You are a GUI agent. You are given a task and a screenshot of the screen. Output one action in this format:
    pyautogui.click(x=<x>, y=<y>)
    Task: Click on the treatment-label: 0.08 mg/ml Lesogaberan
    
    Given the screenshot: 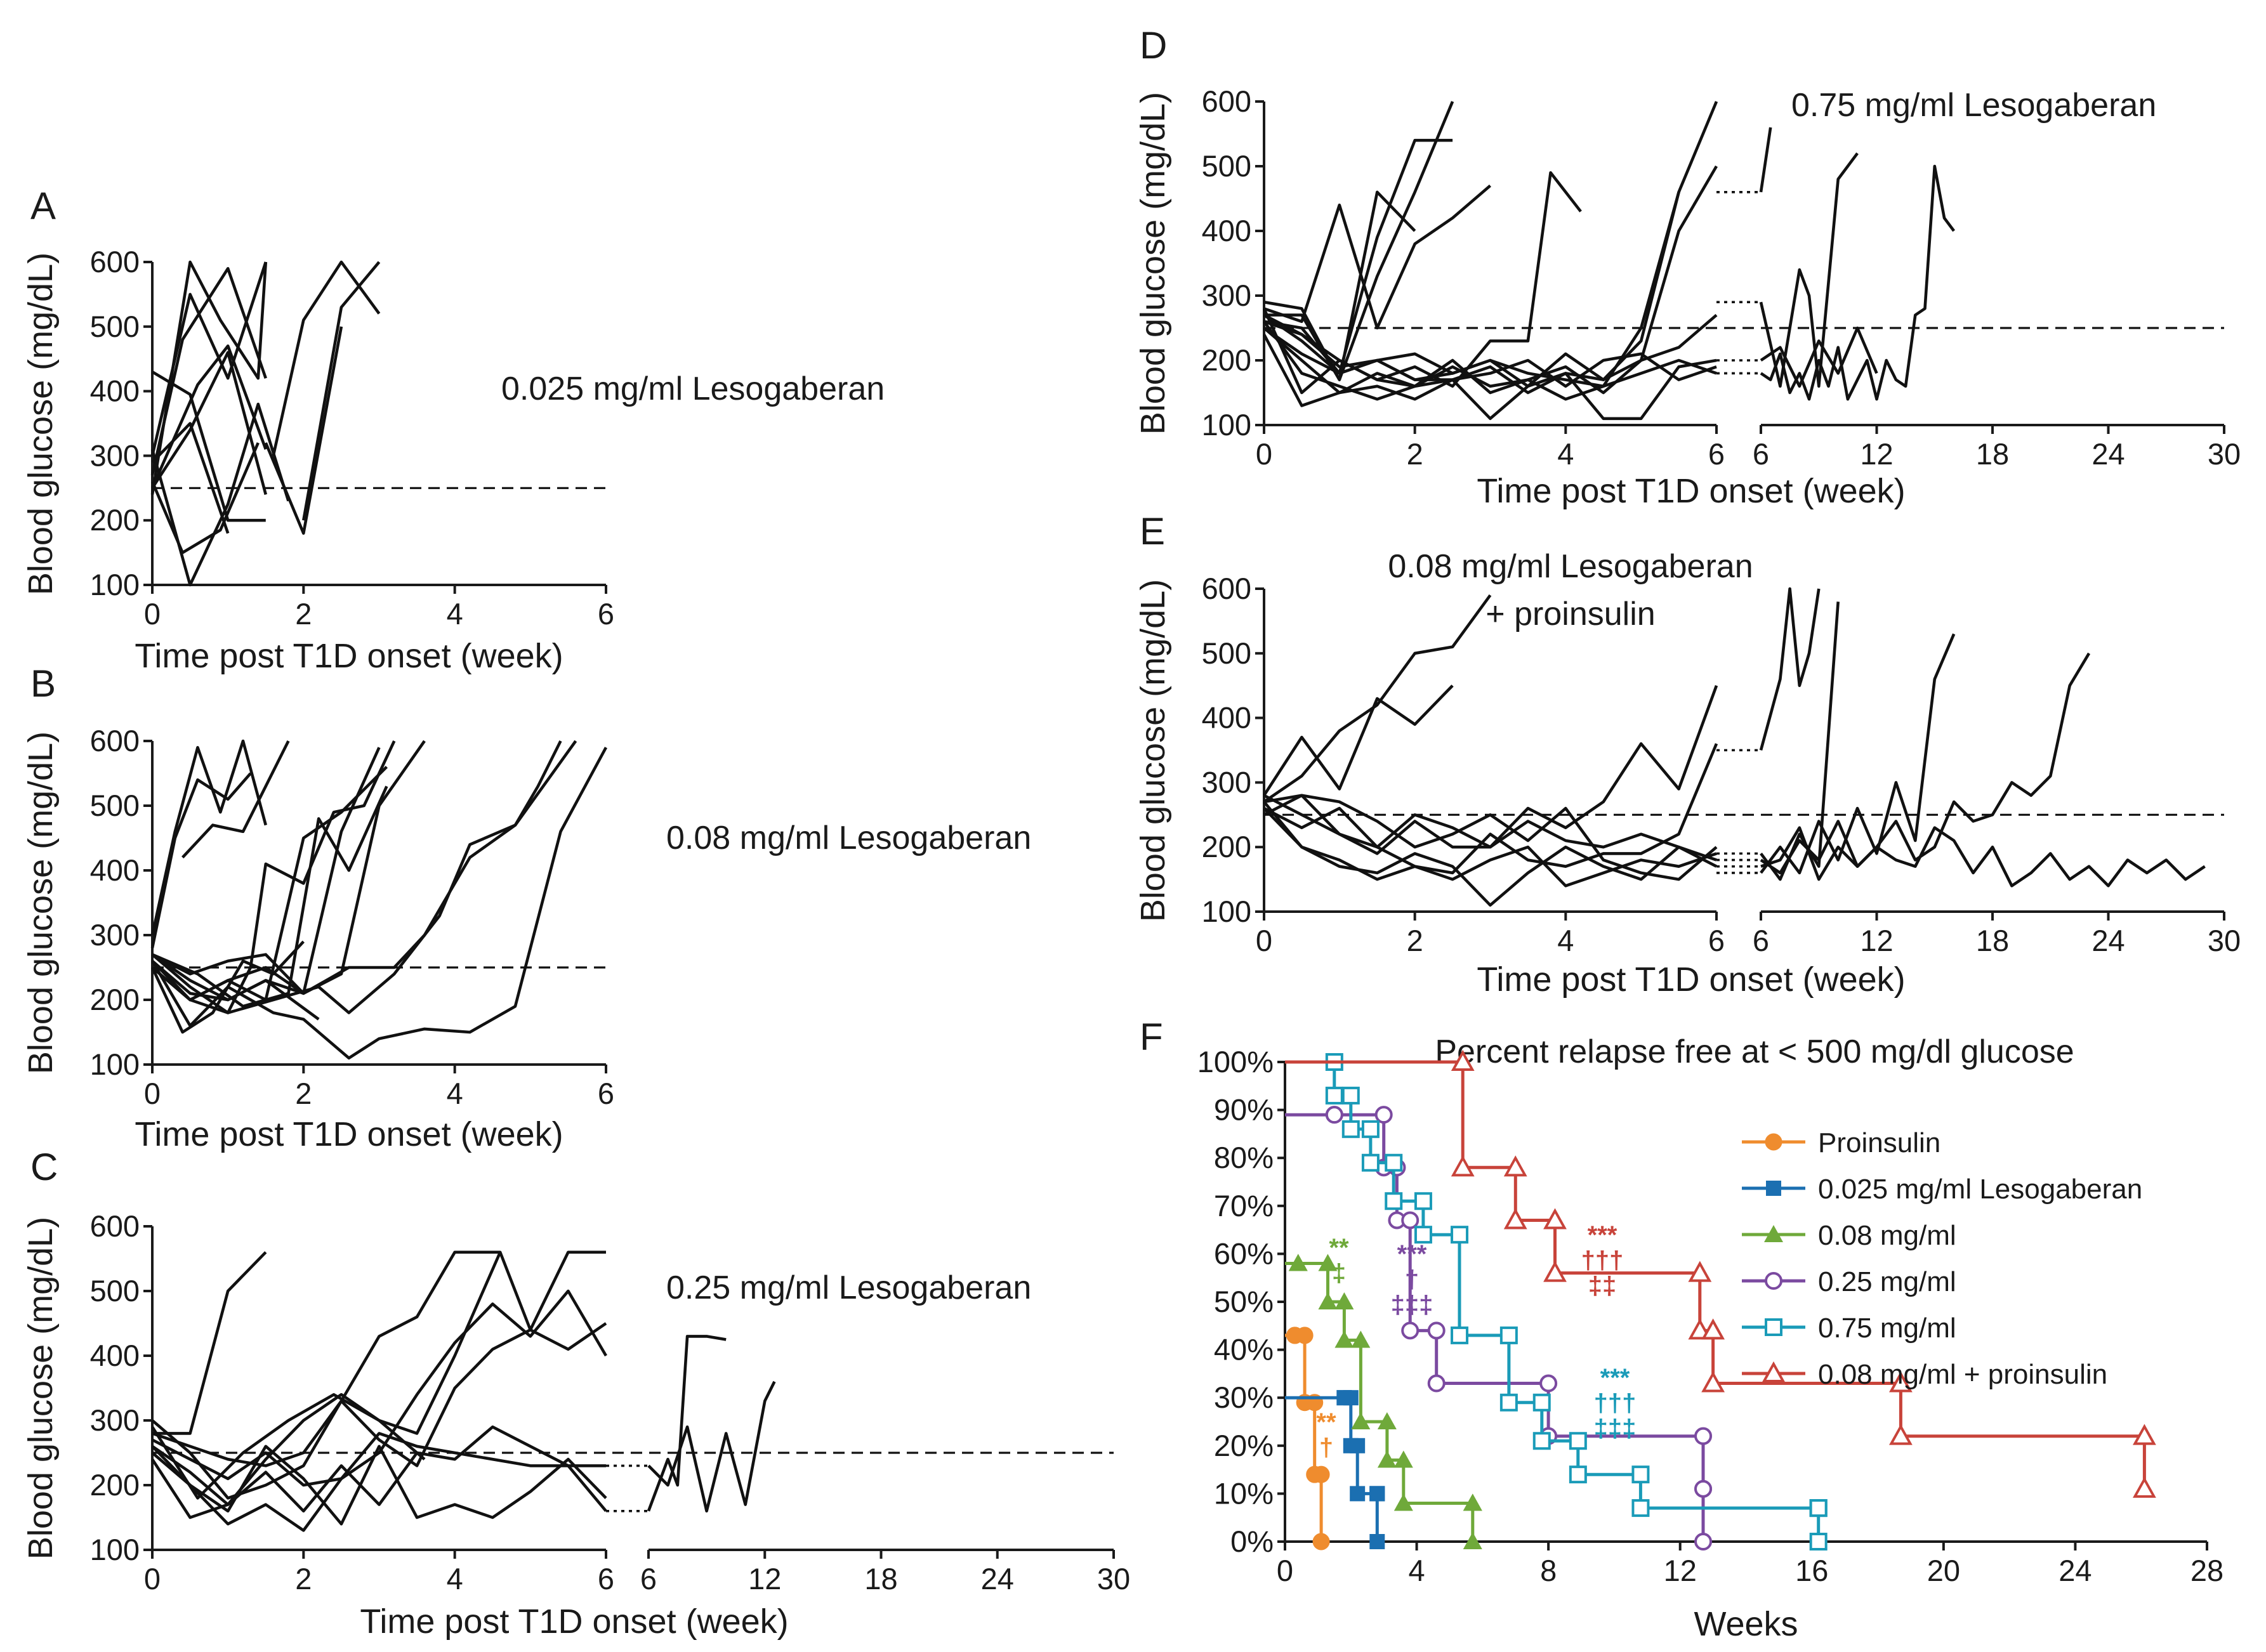 What is the action you would take?
    pyautogui.click(x=848, y=838)
    